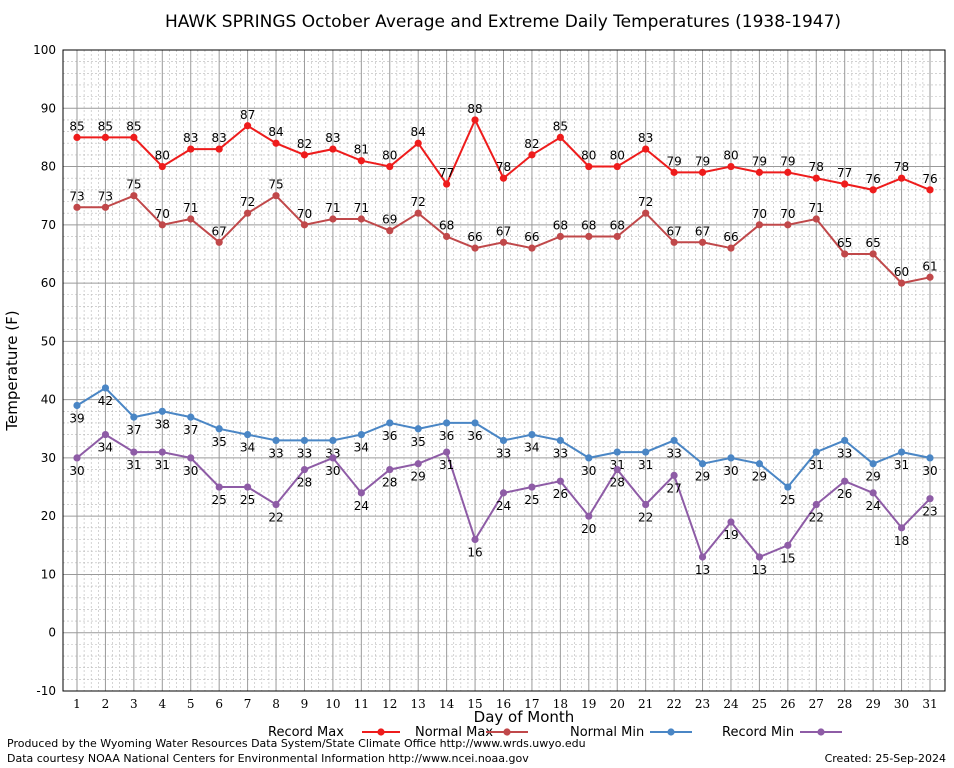 Image resolution: width=954 pixels, height=768 pixels. Describe the element at coordinates (901, 272) in the screenshot. I see `data-label-normal-max: 60` at that location.